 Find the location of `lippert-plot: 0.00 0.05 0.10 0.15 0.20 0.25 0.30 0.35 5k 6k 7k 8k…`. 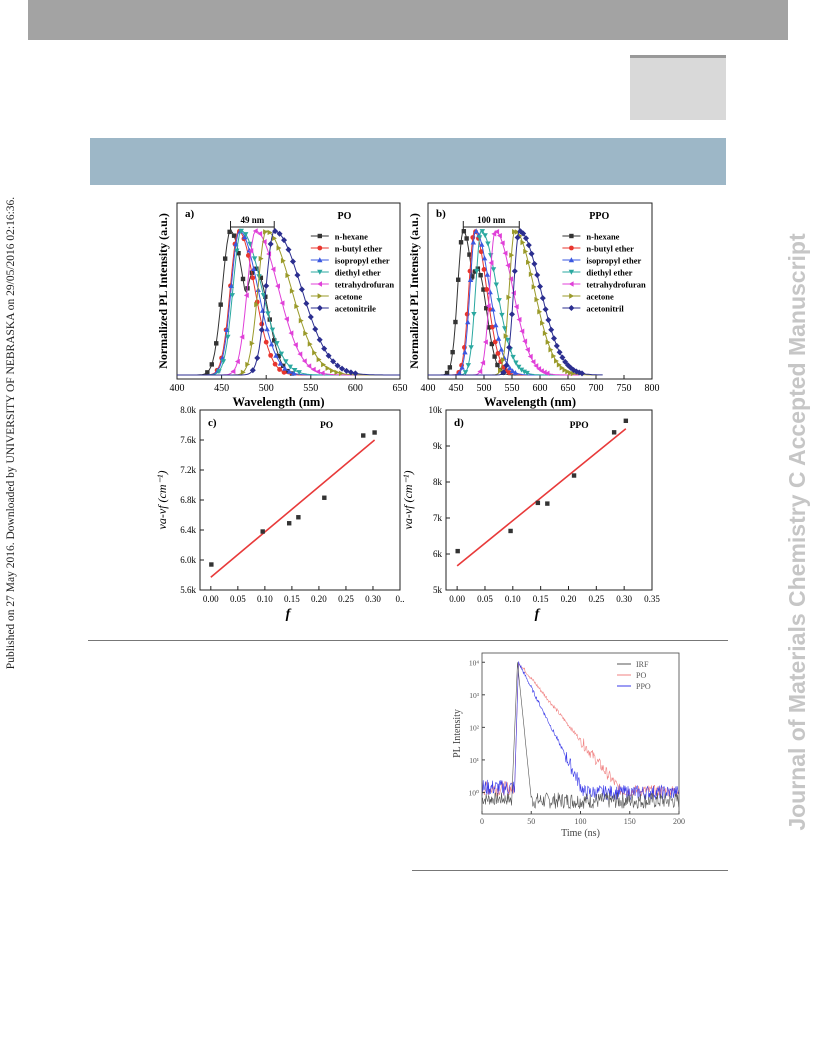

lippert-plot: 0.00 0.05 0.10 0.15 0.20 0.25 0.30 0.35 5k 6k 7k 8k… is located at coordinates (530, 513).